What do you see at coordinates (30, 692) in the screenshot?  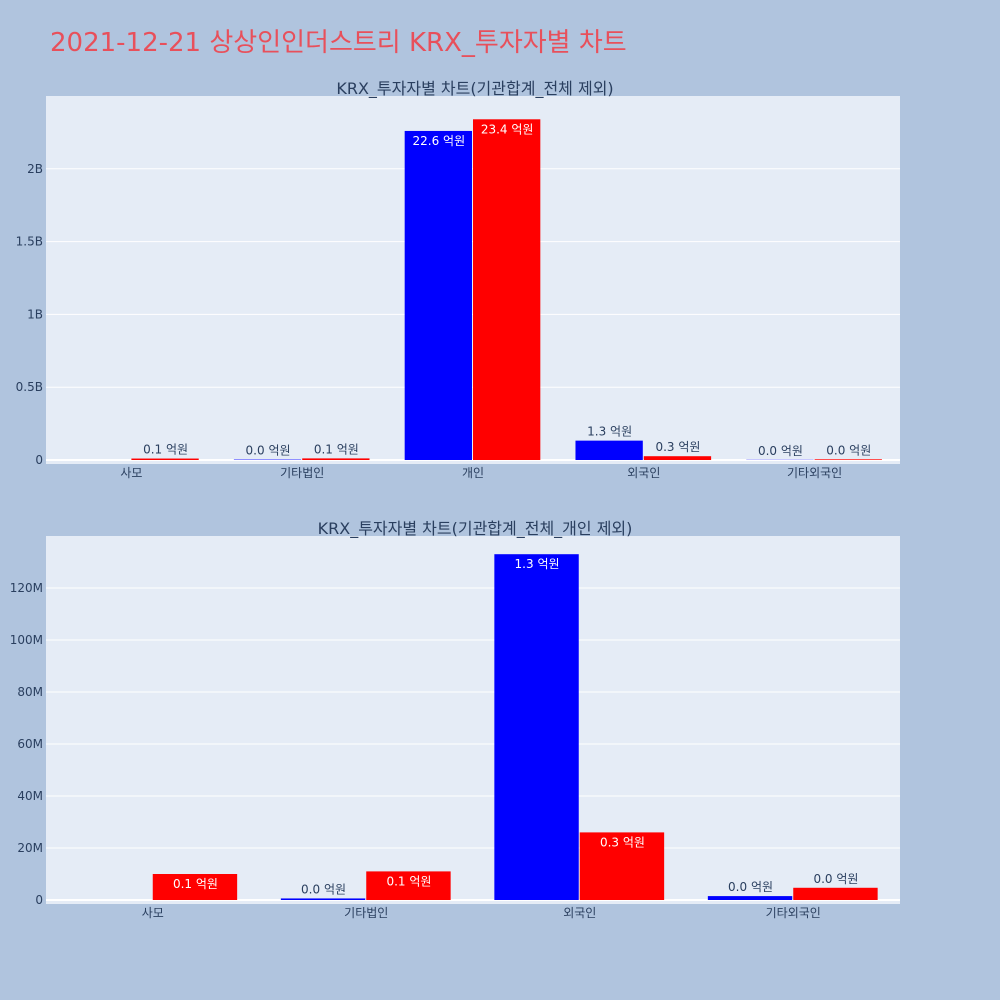 I see `chart2-y-tick-label: 80M` at bounding box center [30, 692].